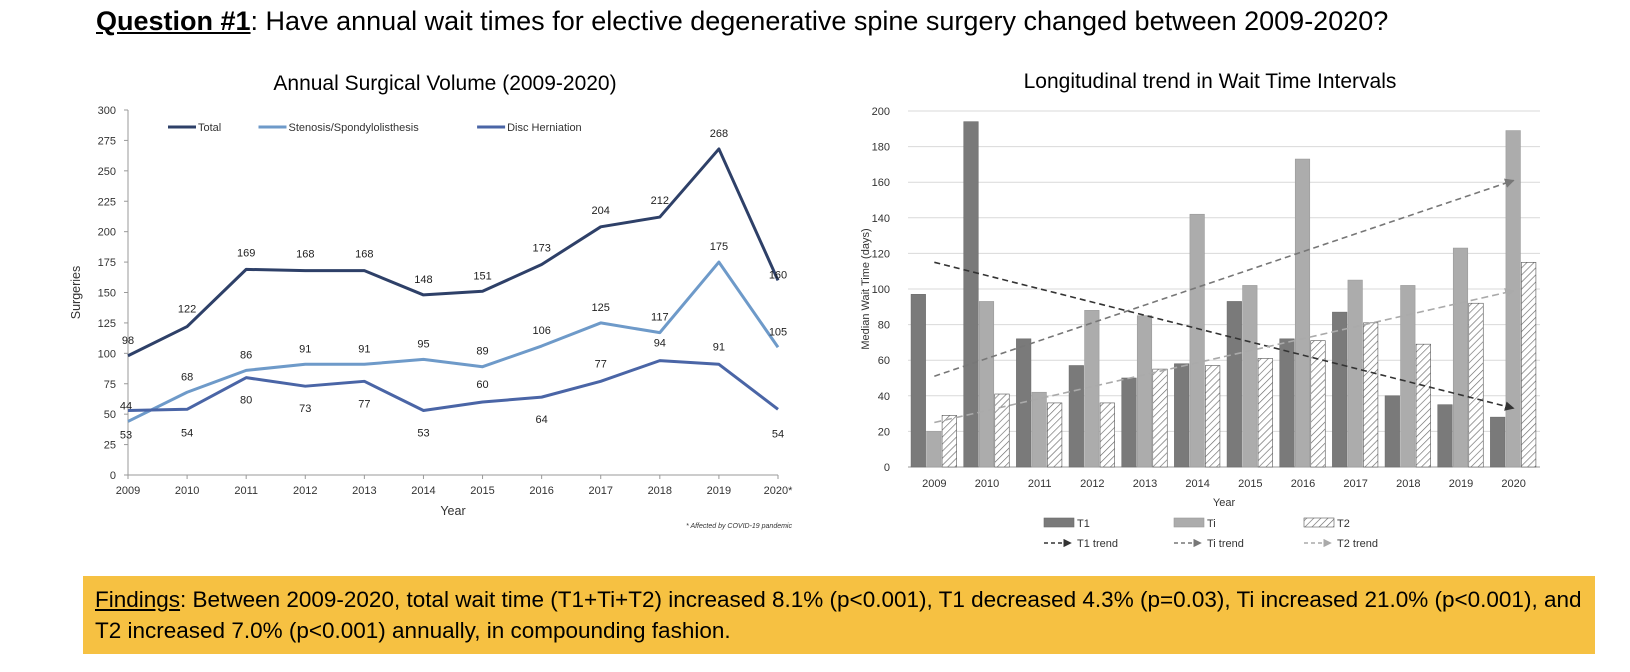 The image size is (1630, 672). I want to click on data-label: 68, so click(187, 377).